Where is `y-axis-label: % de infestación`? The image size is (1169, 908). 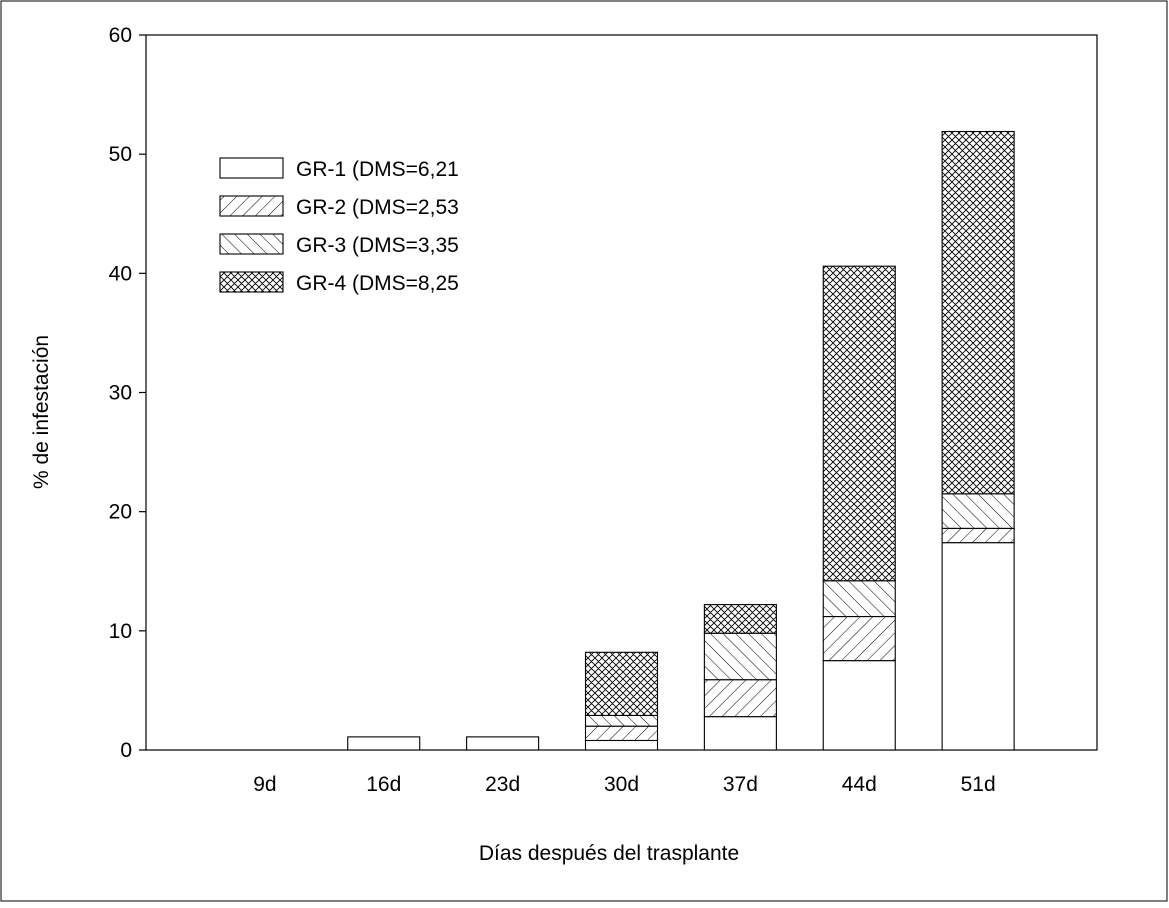
y-axis-label: % de infestación is located at coordinates (41, 412).